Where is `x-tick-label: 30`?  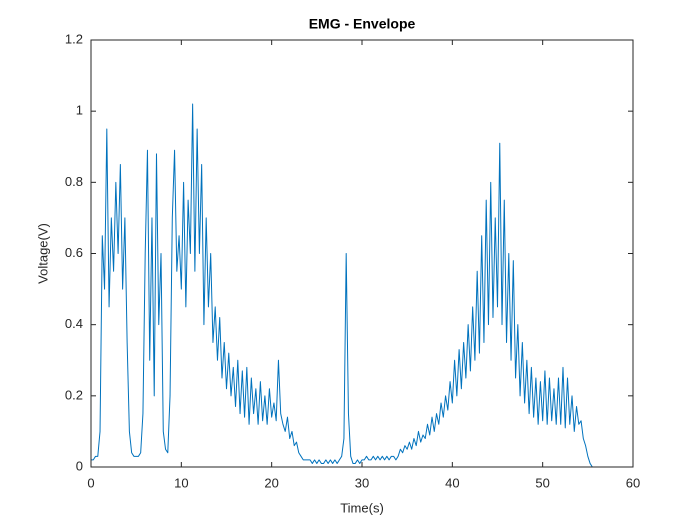 x-tick-label: 30 is located at coordinates (362, 482).